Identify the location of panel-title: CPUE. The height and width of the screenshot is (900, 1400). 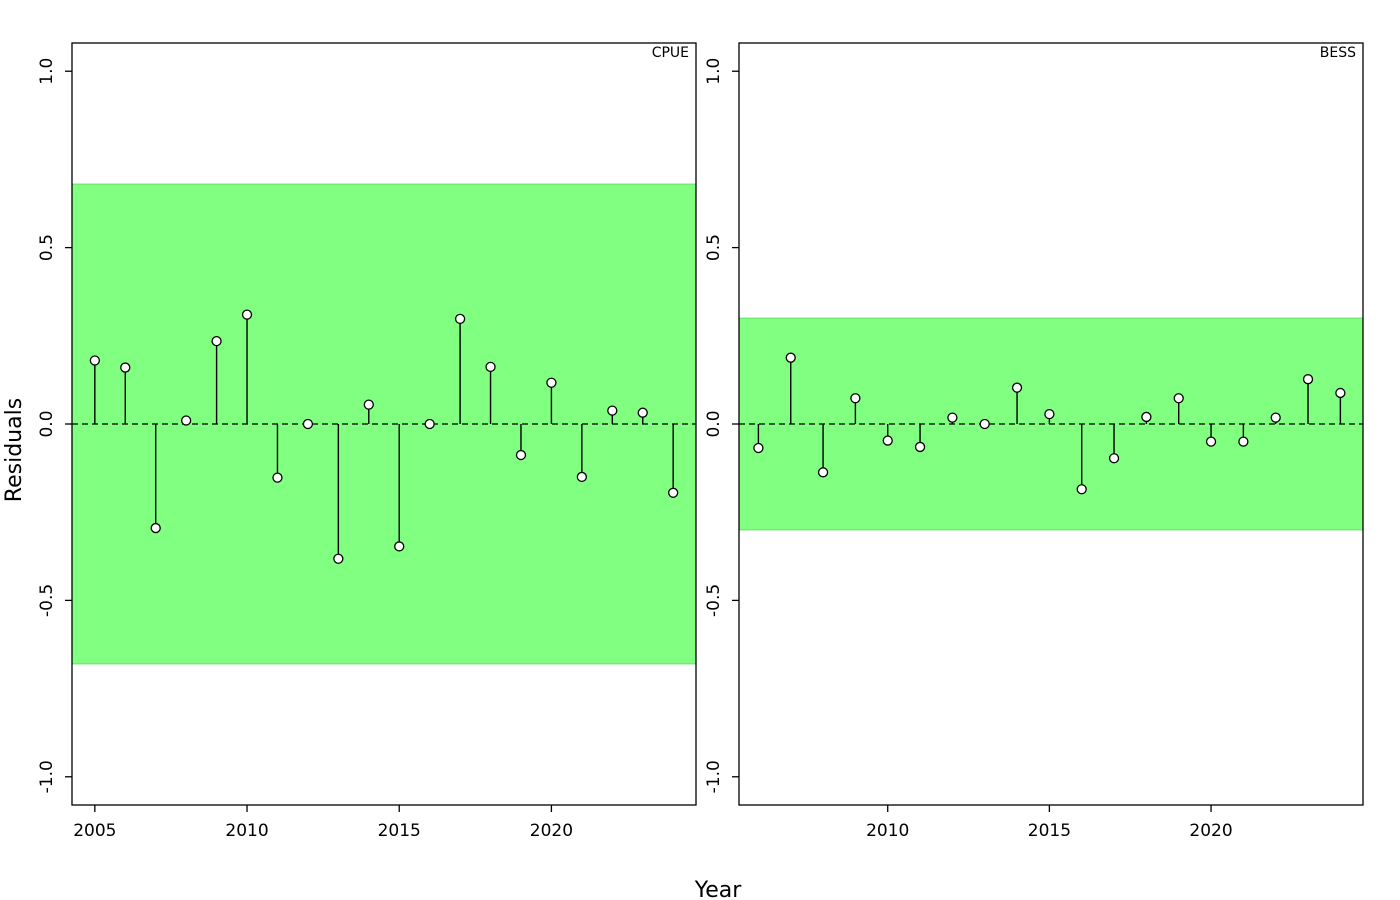
(670, 53).